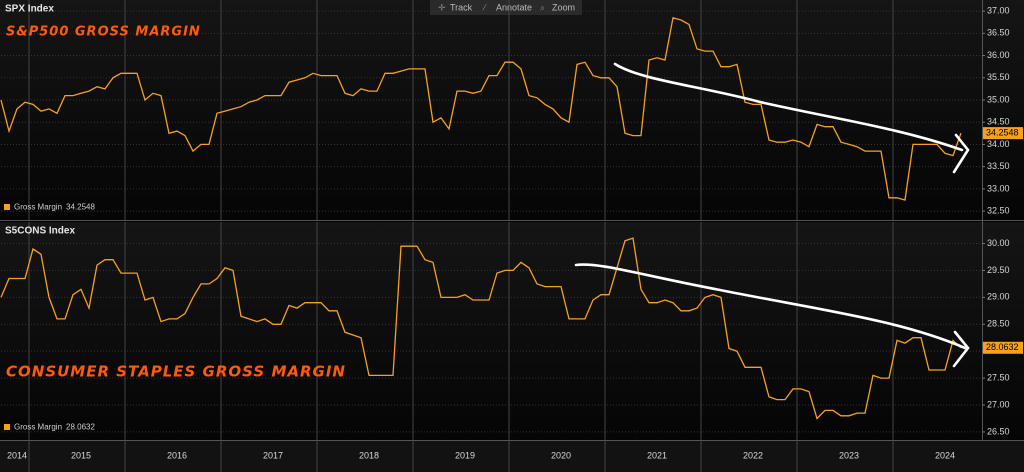 The width and height of the screenshot is (1024, 472). Describe the element at coordinates (998, 188) in the screenshot. I see `y-tick-label: 33.00` at that location.